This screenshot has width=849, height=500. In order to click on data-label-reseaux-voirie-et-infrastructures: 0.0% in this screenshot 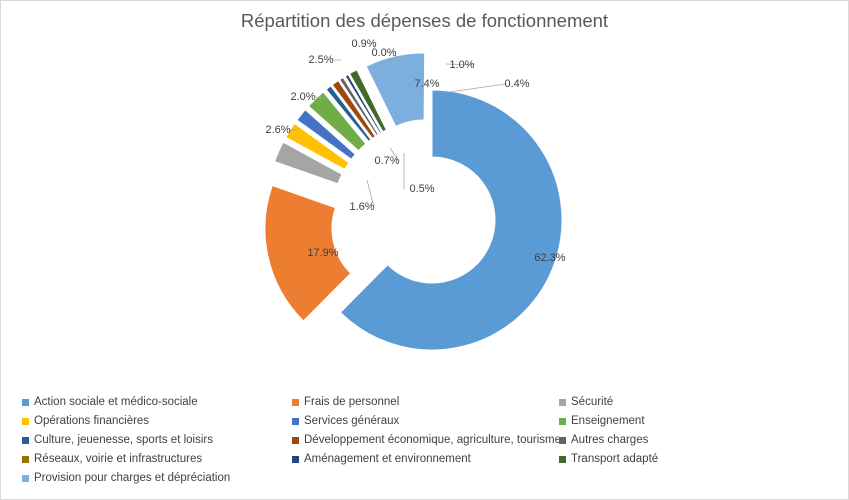, I will do `click(383, 53)`.